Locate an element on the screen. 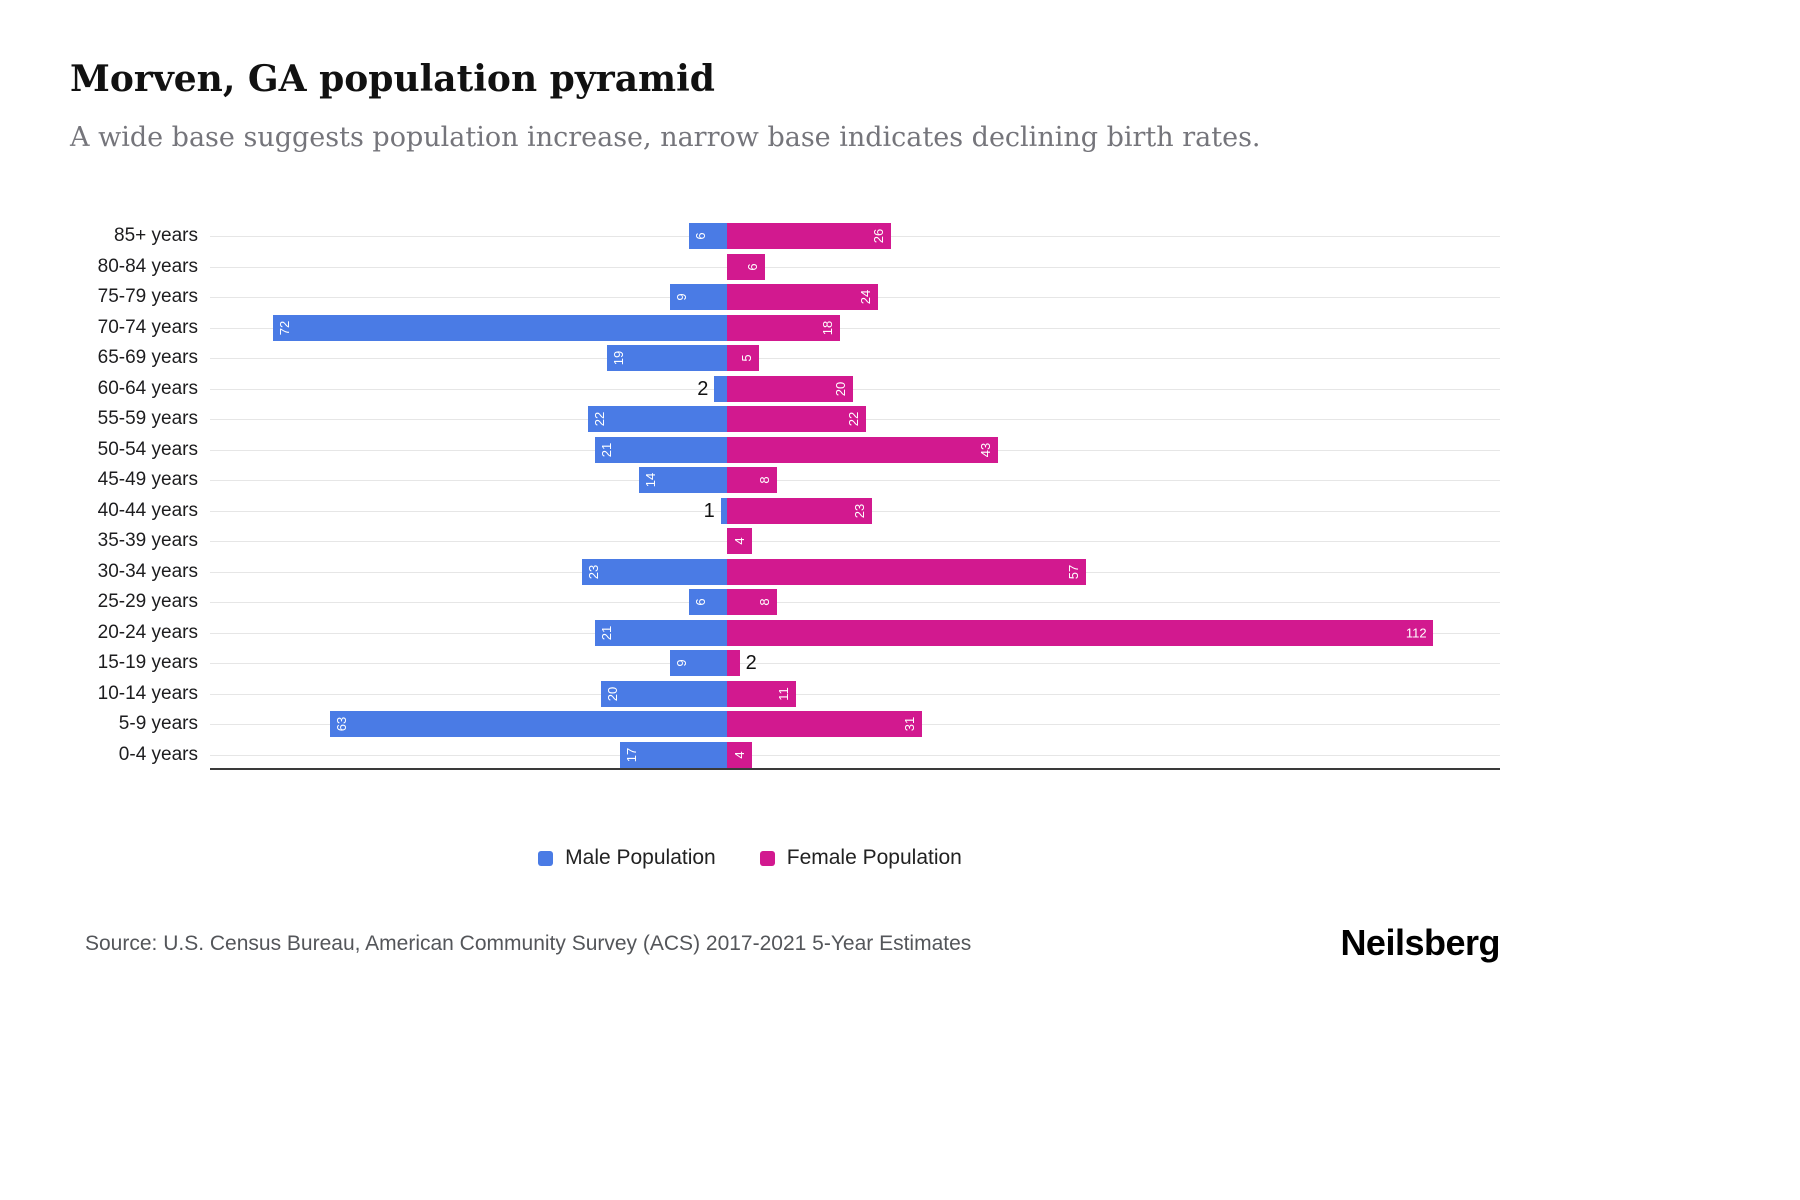  age-group-label: 80-84 years is located at coordinates (147, 266).